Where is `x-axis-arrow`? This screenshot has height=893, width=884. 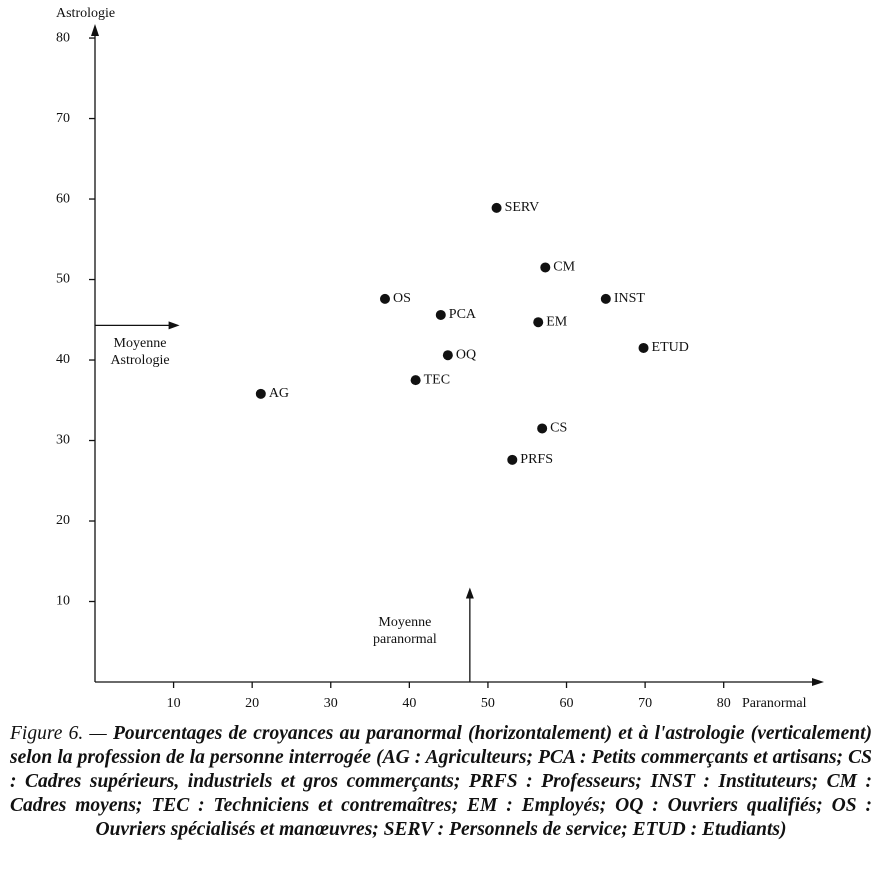 x-axis-arrow is located at coordinates (818, 682).